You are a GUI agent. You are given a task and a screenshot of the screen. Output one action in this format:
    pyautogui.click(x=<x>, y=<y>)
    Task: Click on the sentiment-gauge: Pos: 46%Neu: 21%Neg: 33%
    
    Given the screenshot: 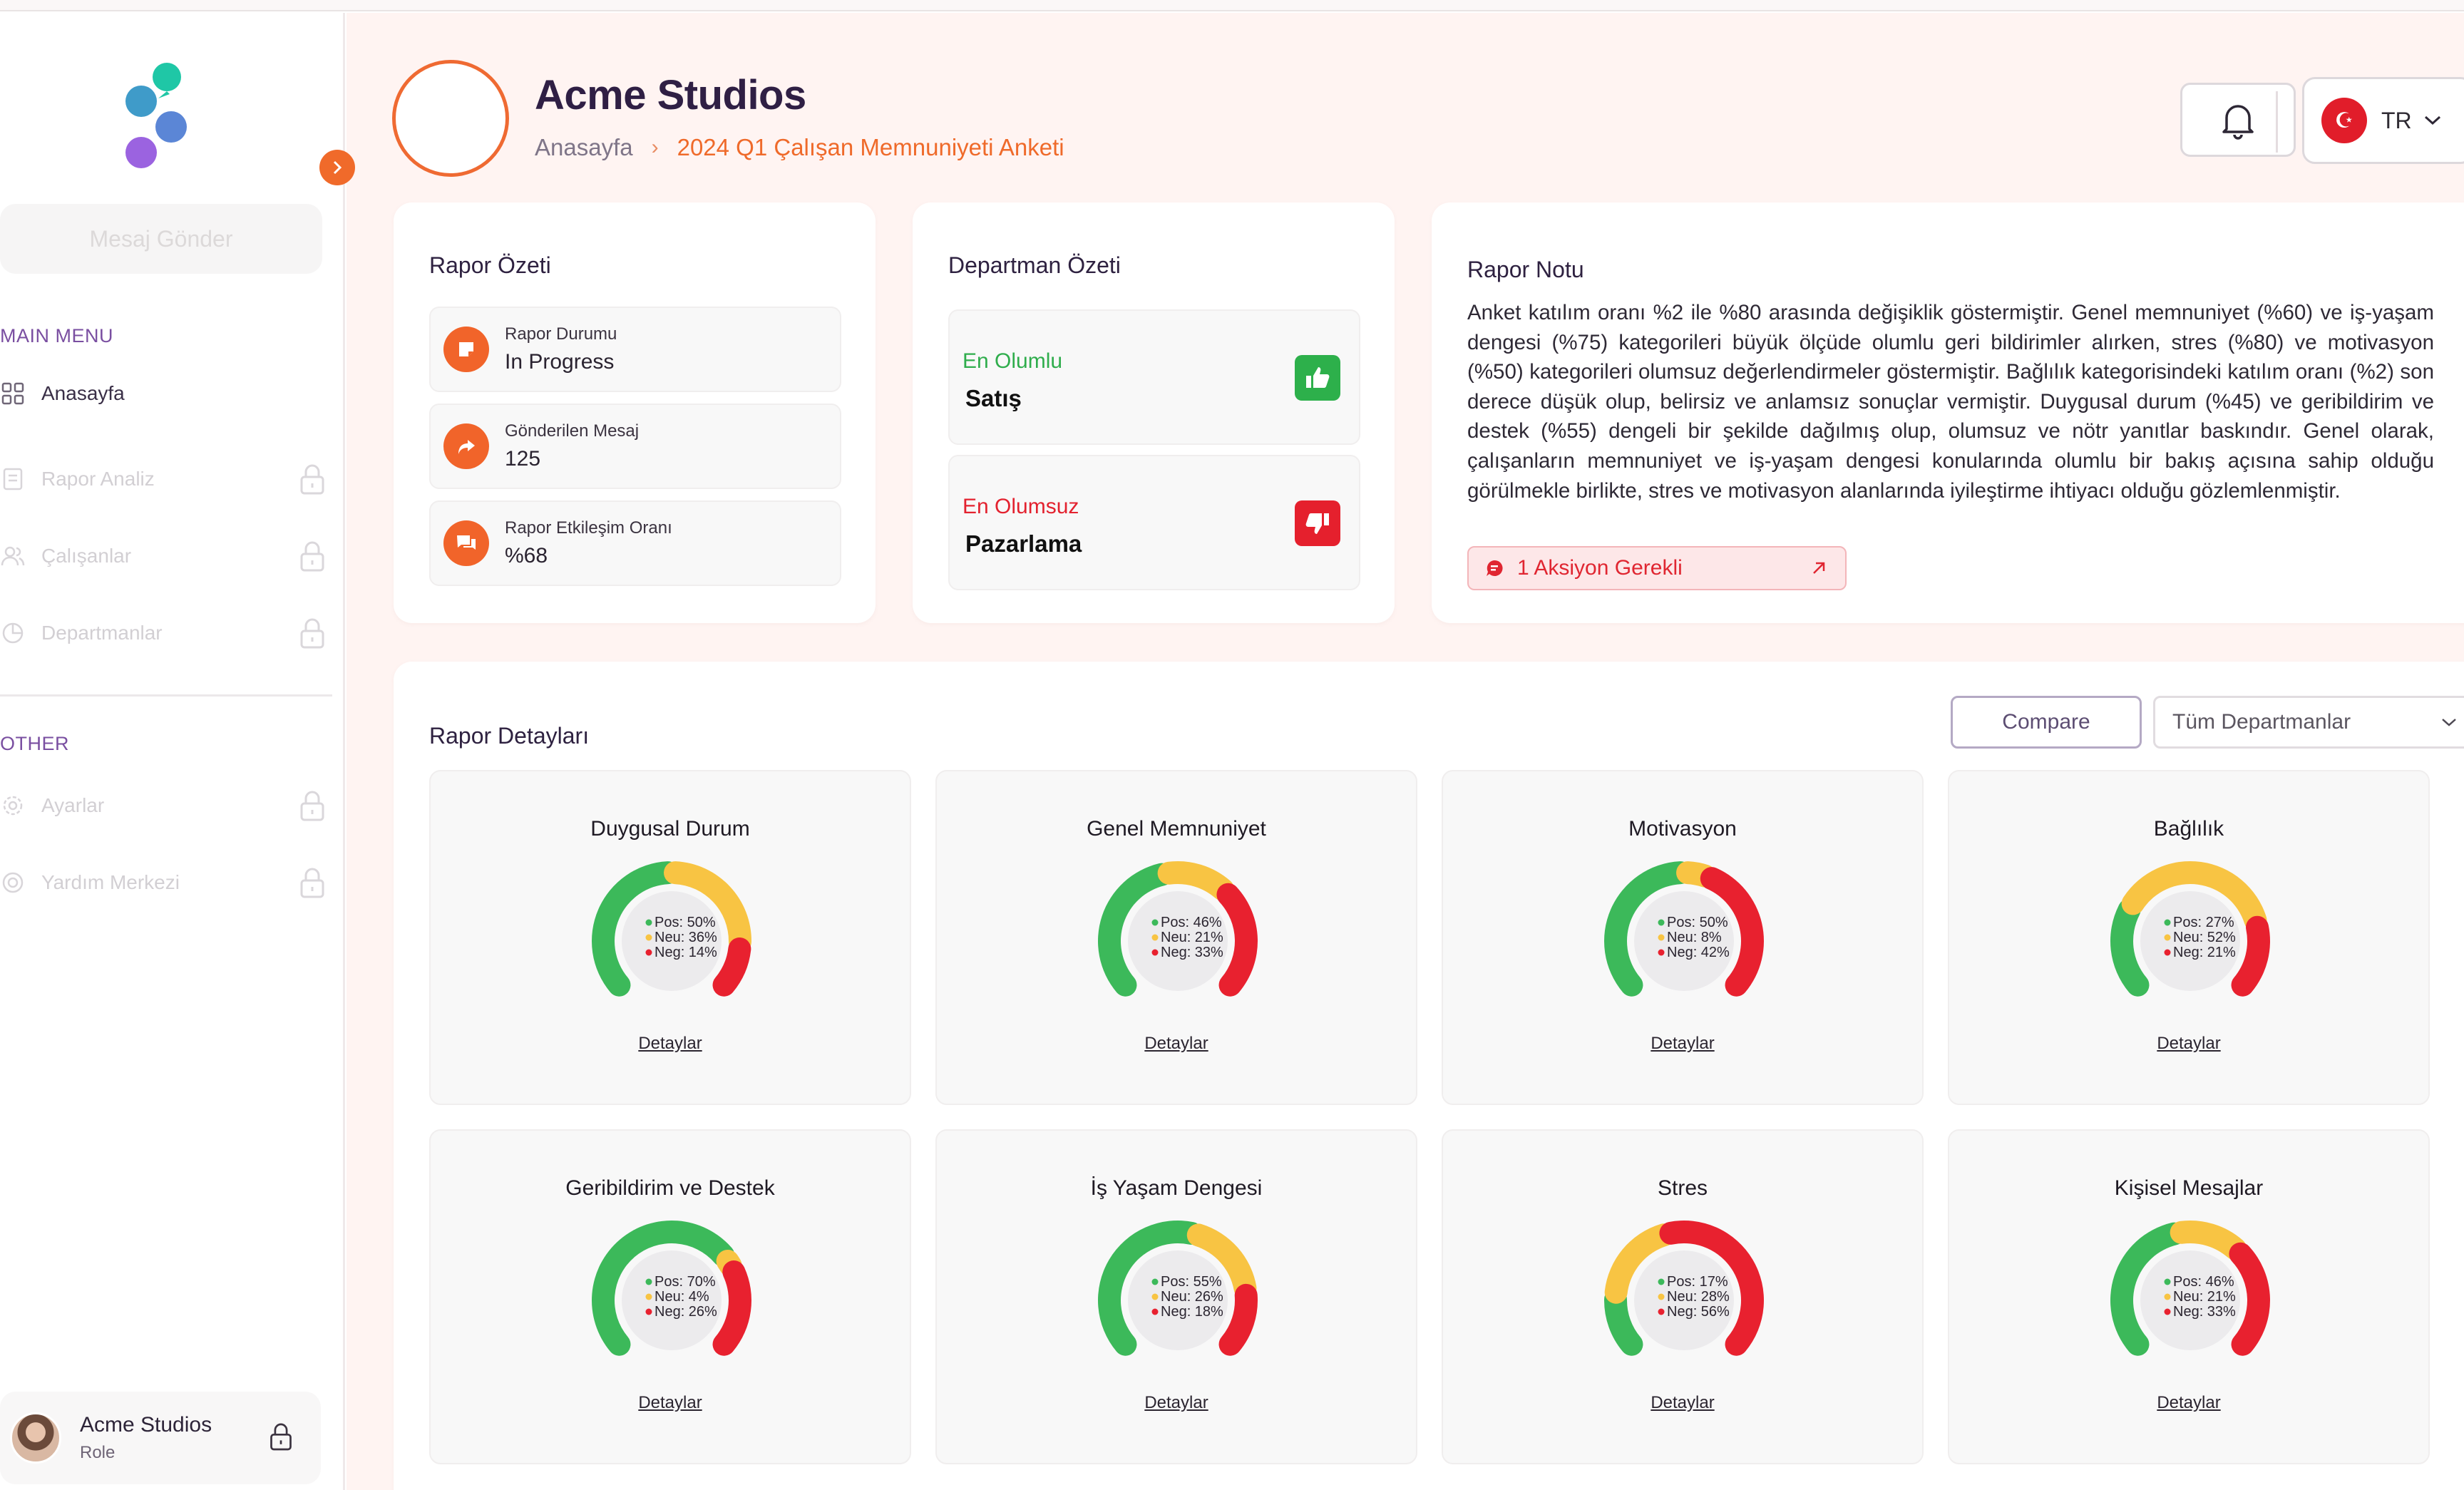 What is the action you would take?
    pyautogui.click(x=1178, y=929)
    